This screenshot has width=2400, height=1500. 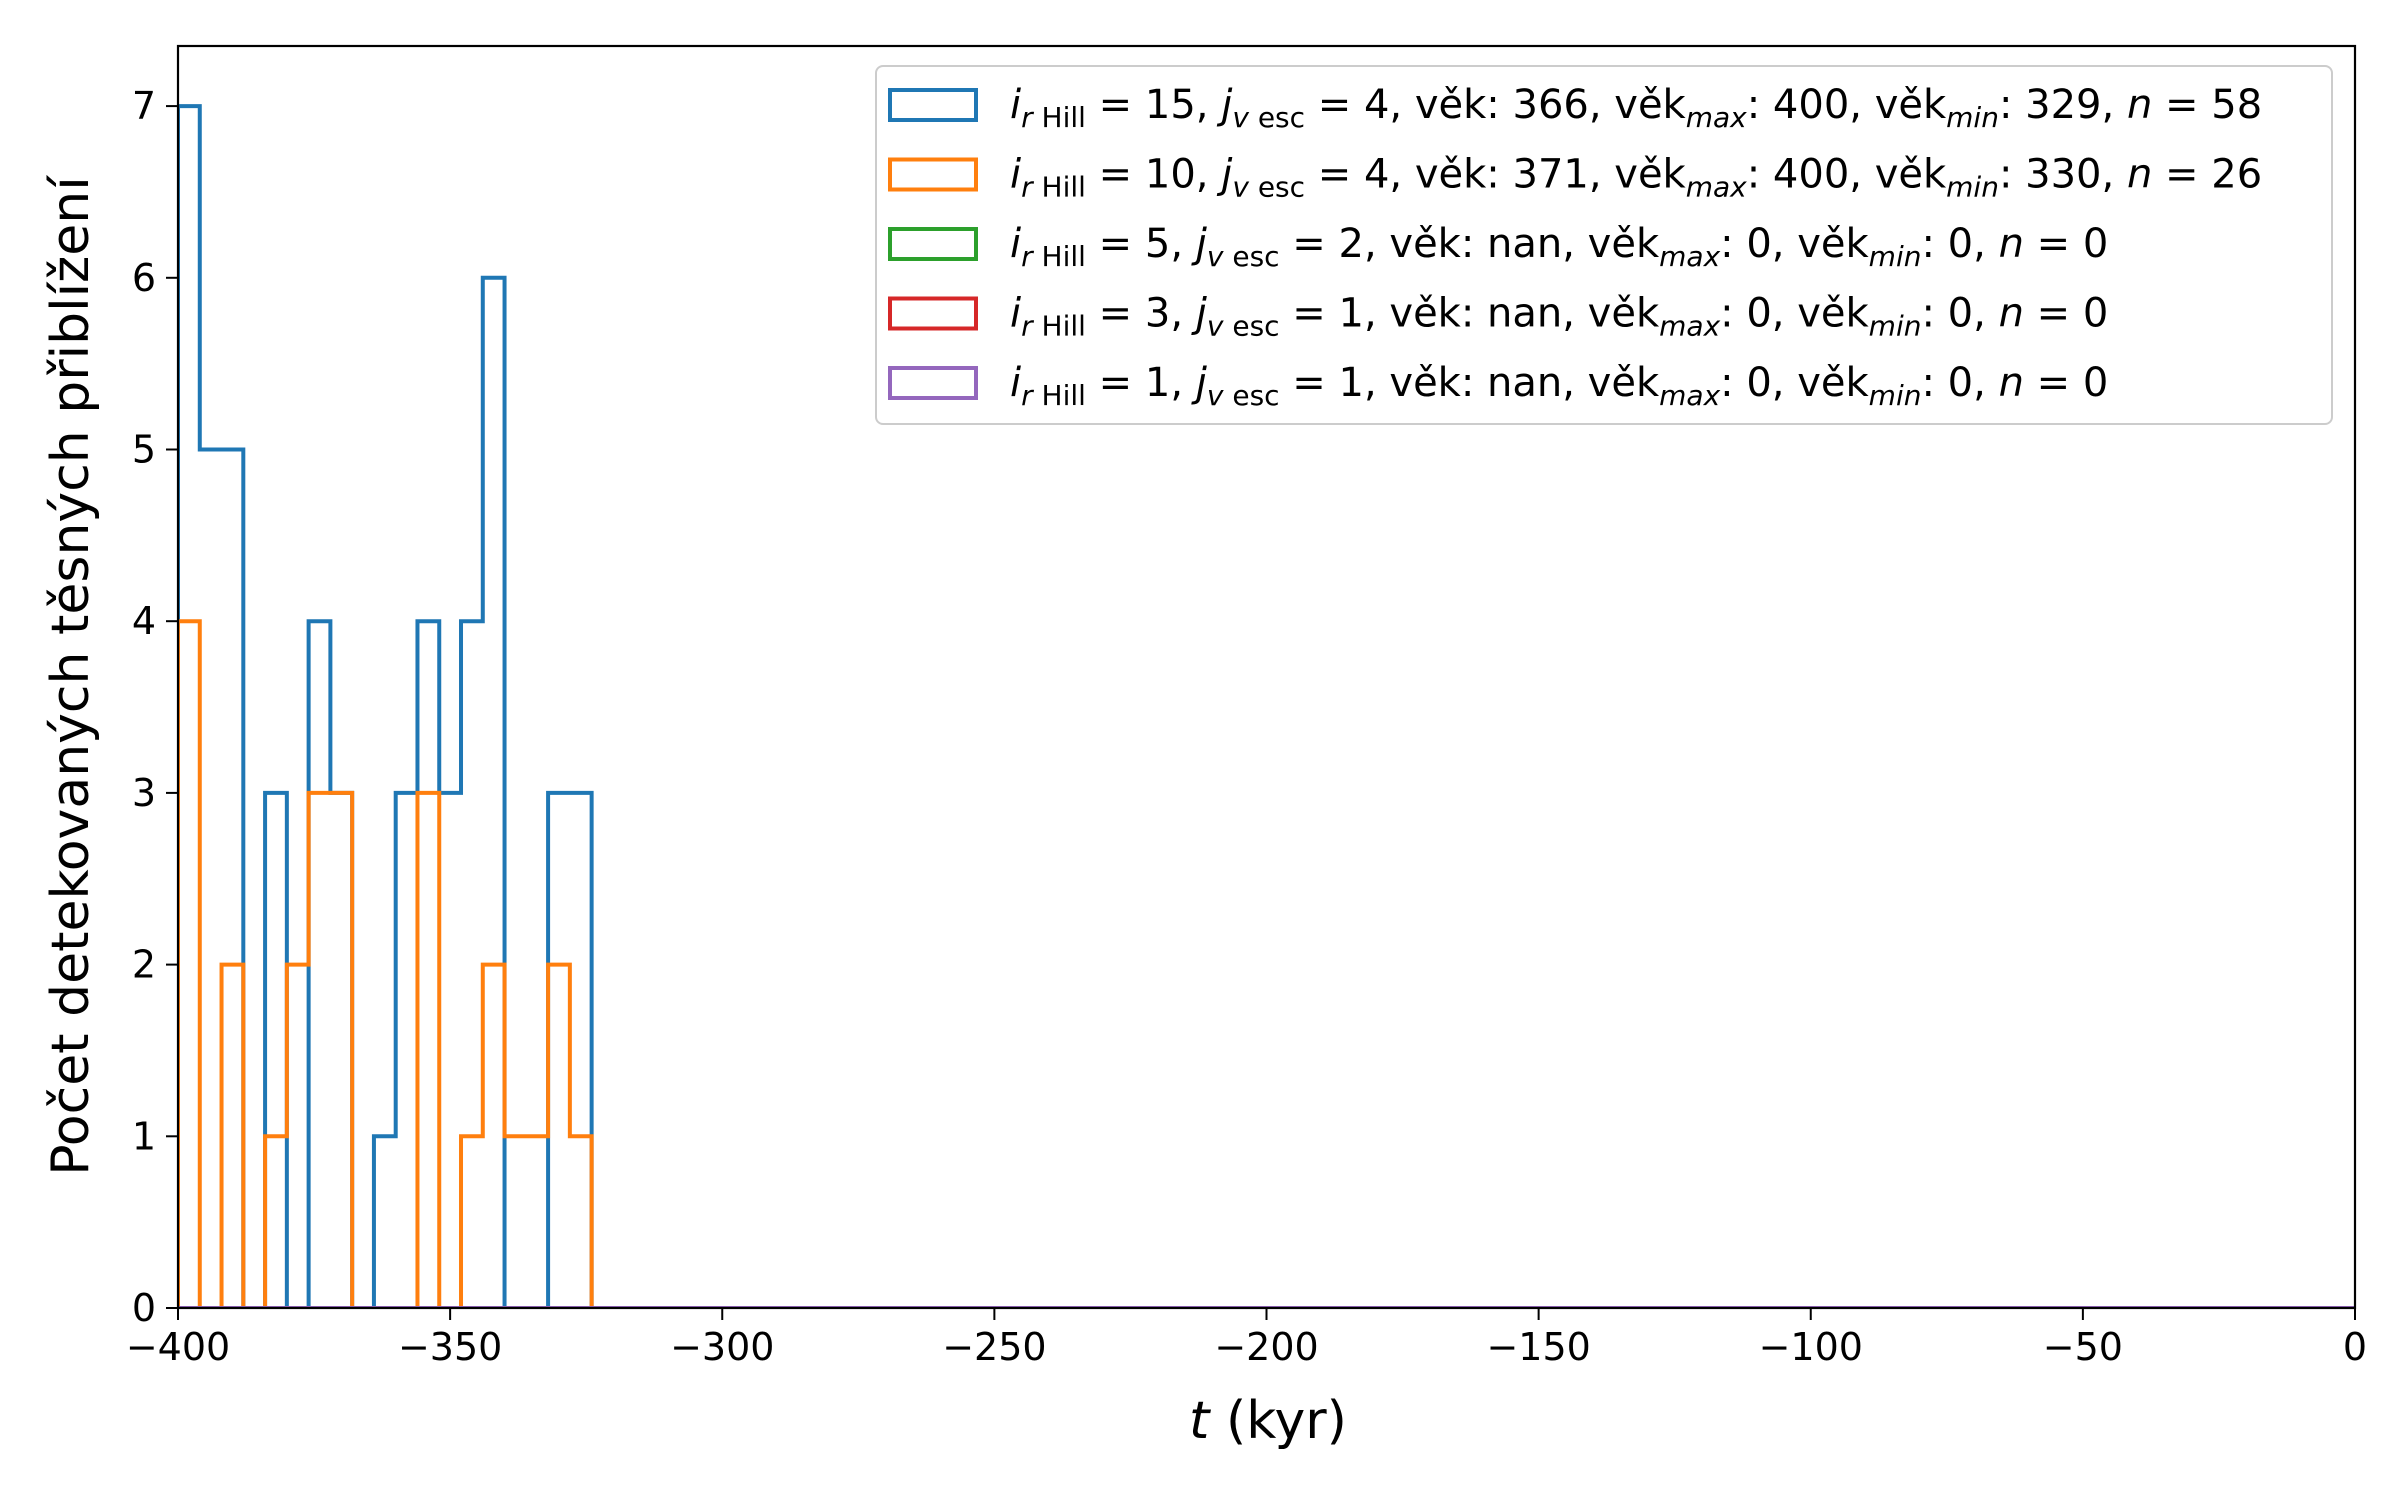 What do you see at coordinates (144, 621) in the screenshot?
I see `y-tick-label: 4` at bounding box center [144, 621].